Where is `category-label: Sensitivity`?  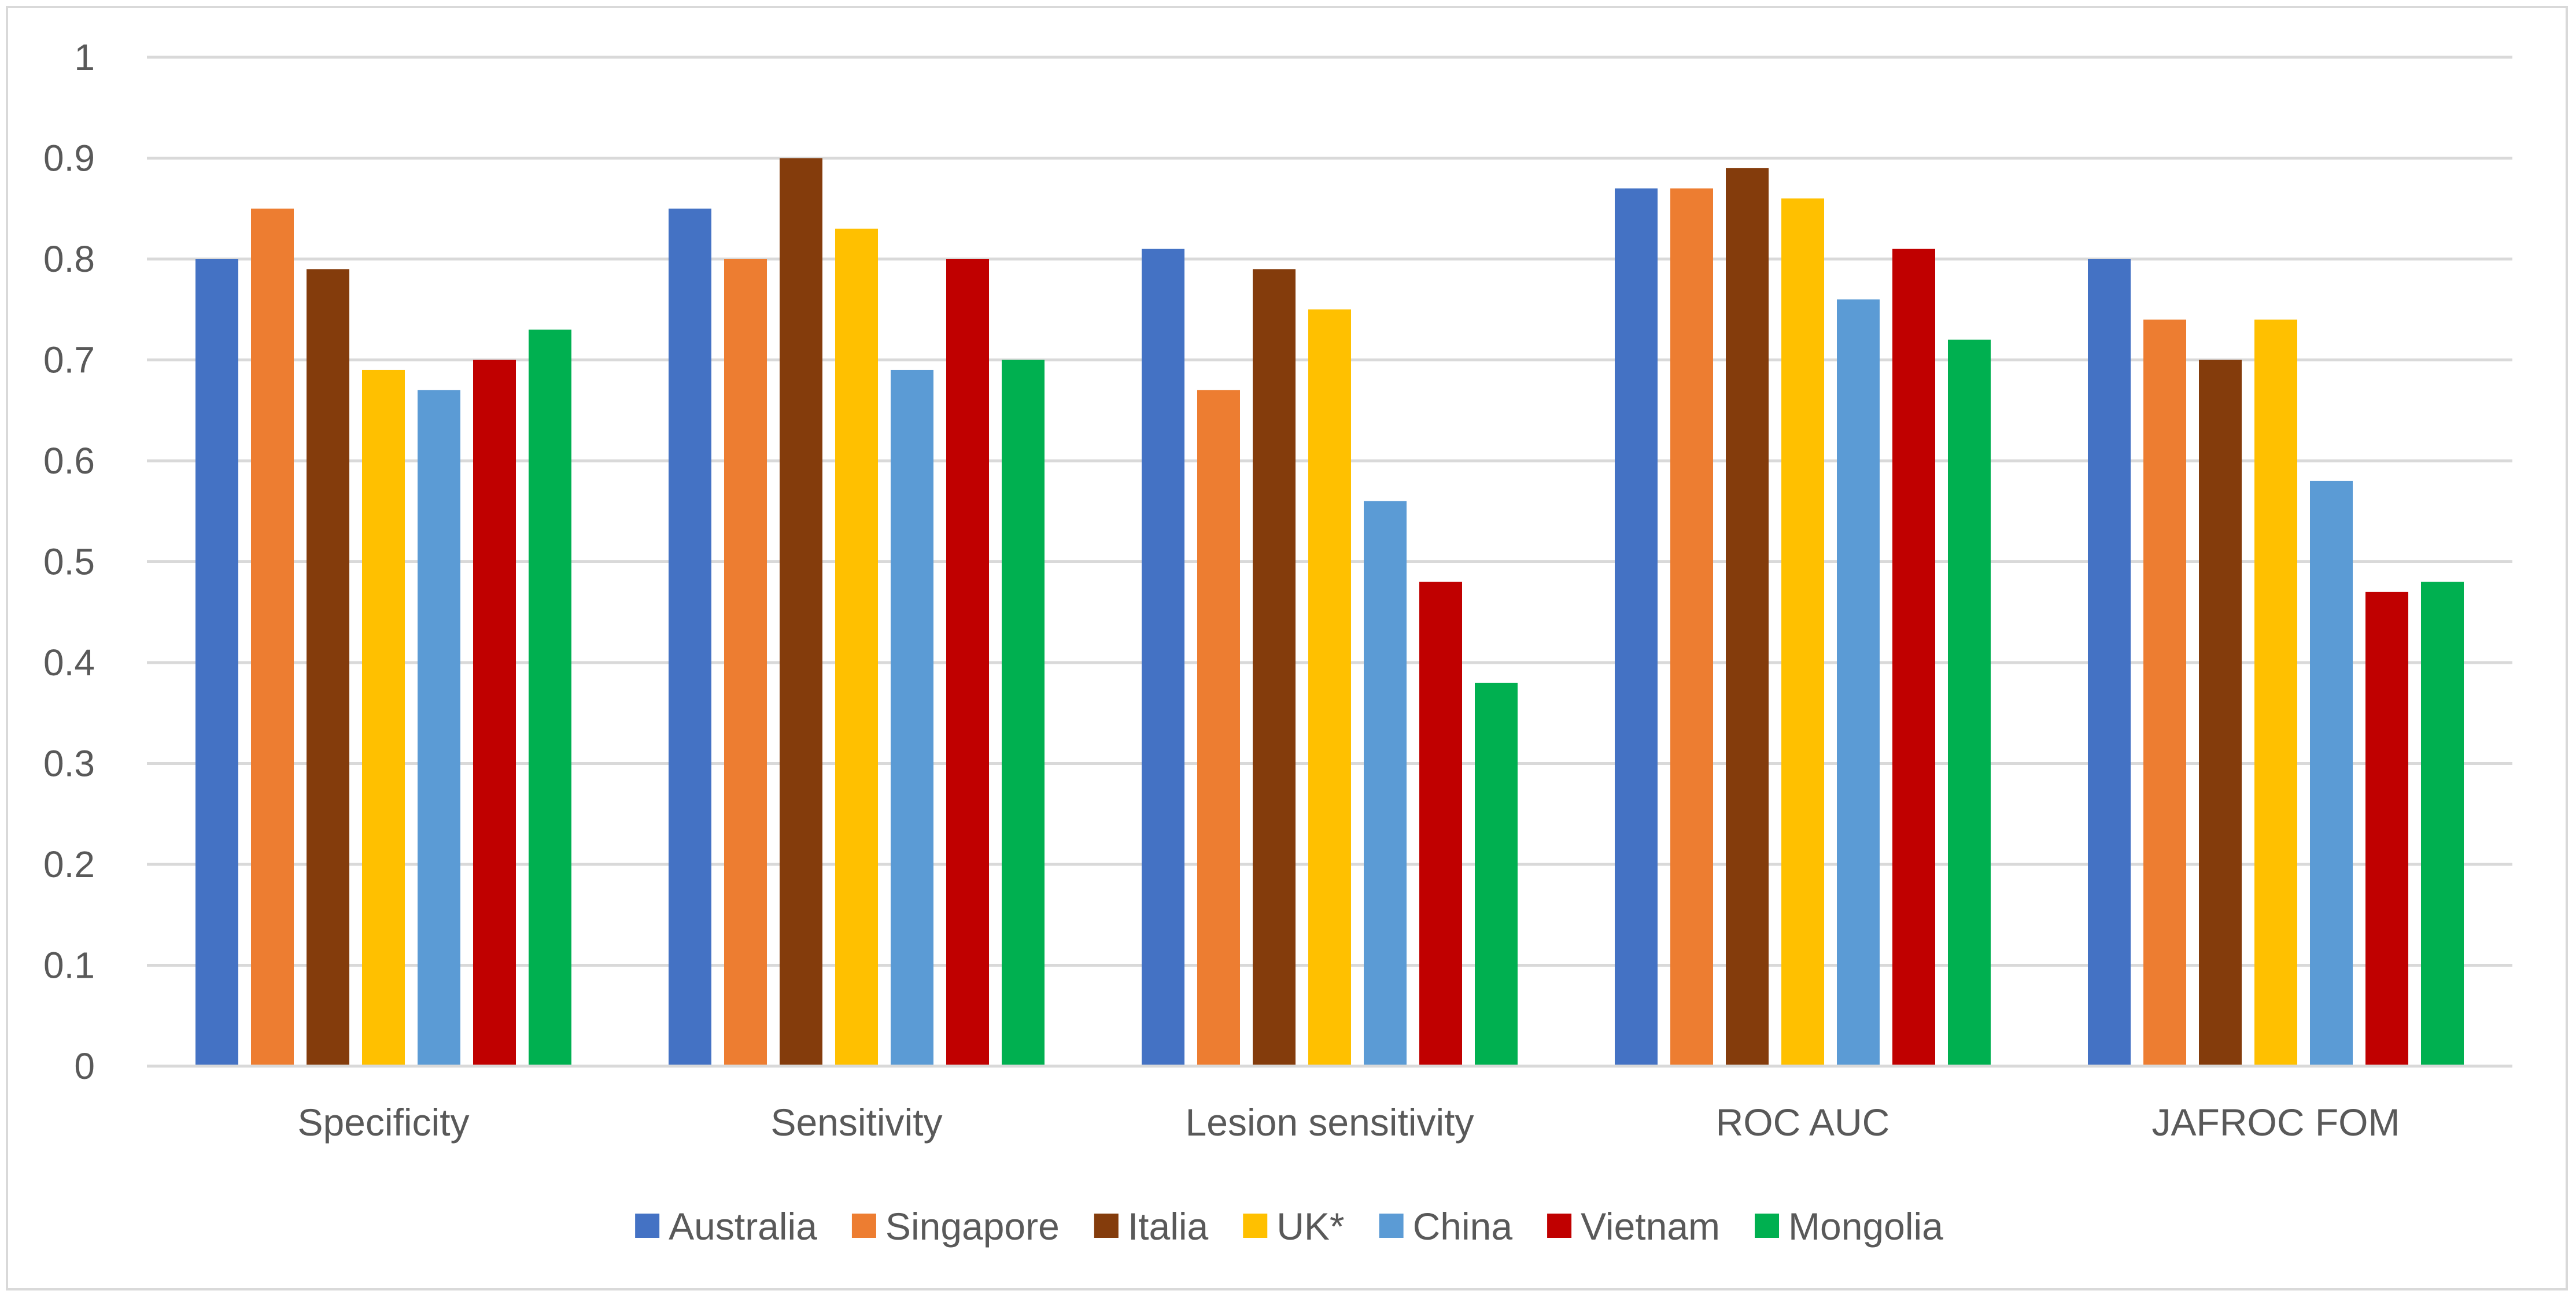 category-label: Sensitivity is located at coordinates (856, 1122).